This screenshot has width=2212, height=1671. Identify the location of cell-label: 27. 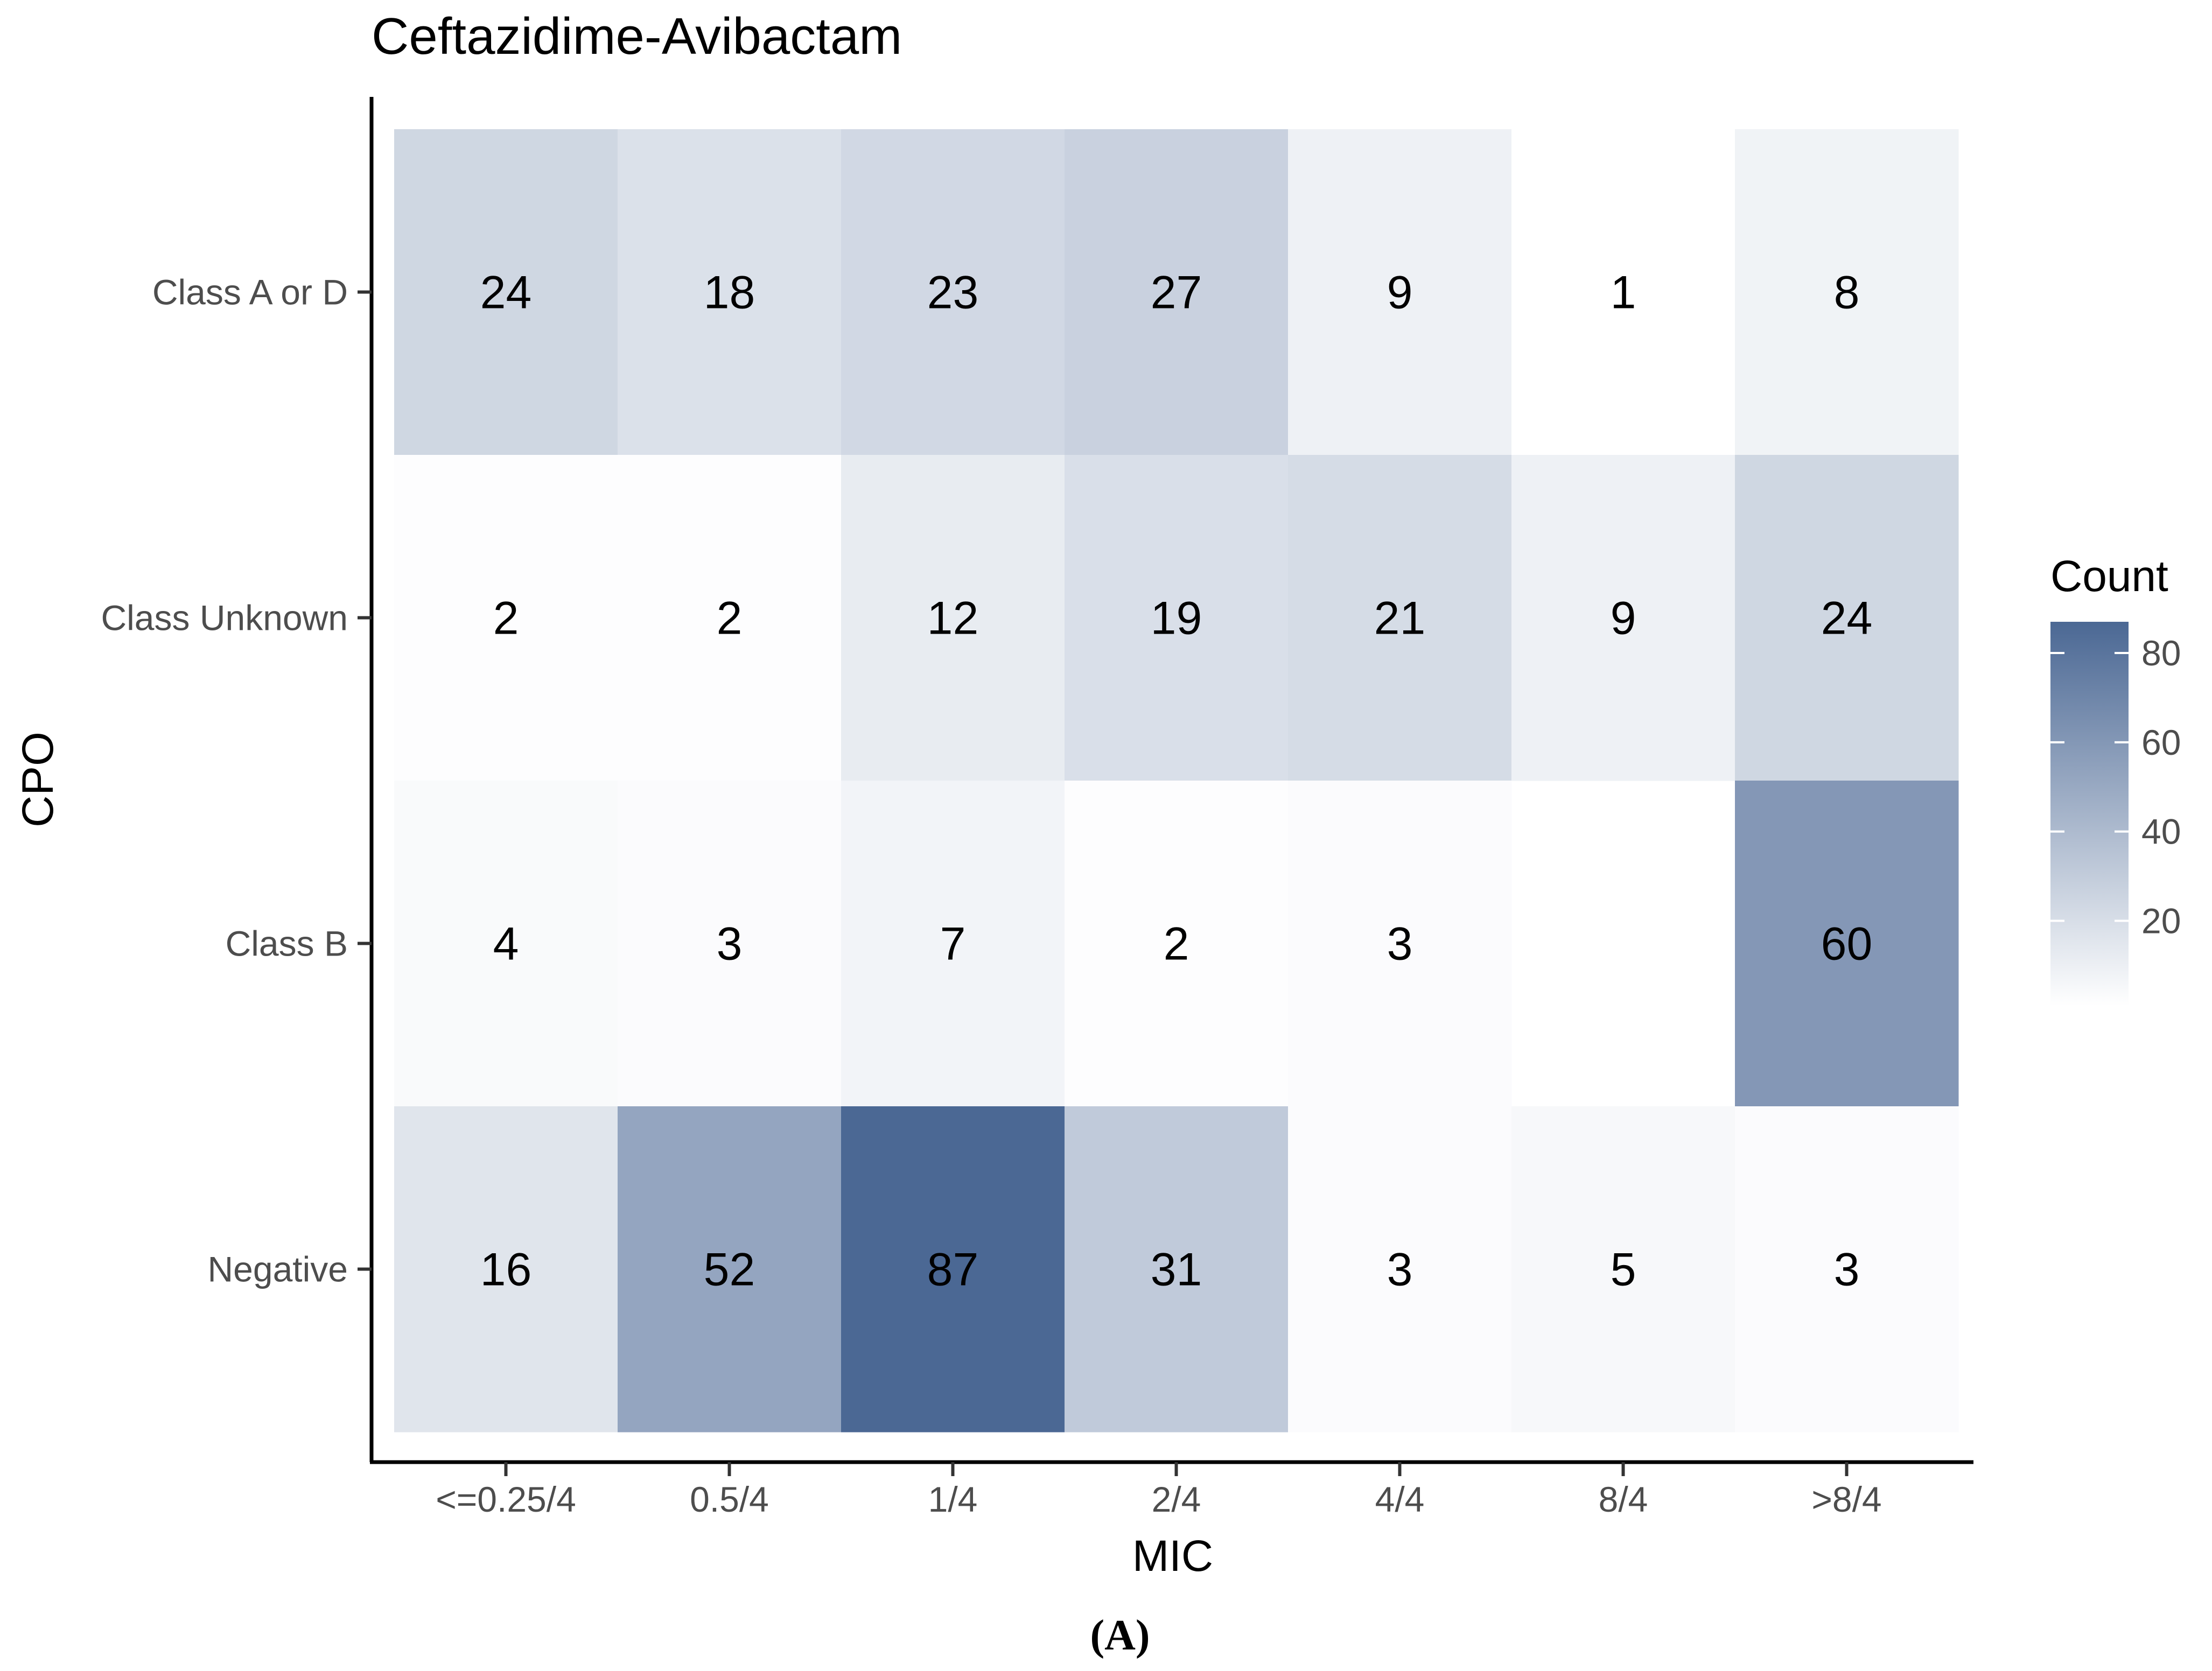
(1176, 293).